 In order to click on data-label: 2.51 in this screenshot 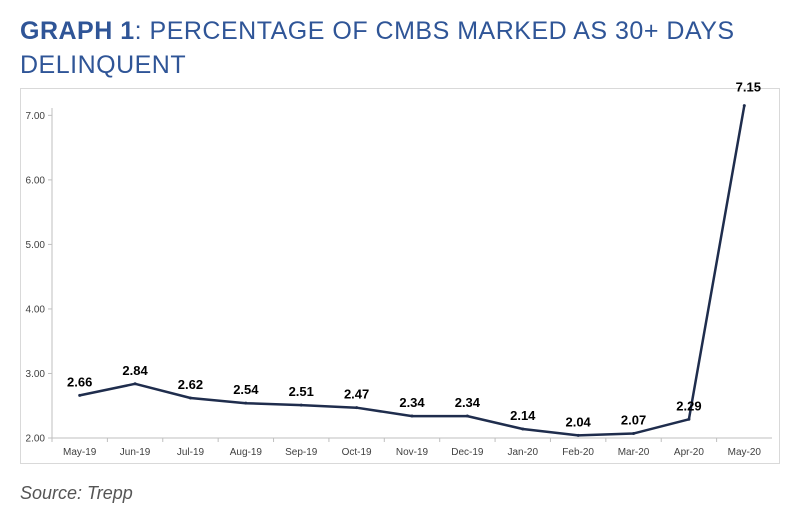, I will do `click(301, 391)`.